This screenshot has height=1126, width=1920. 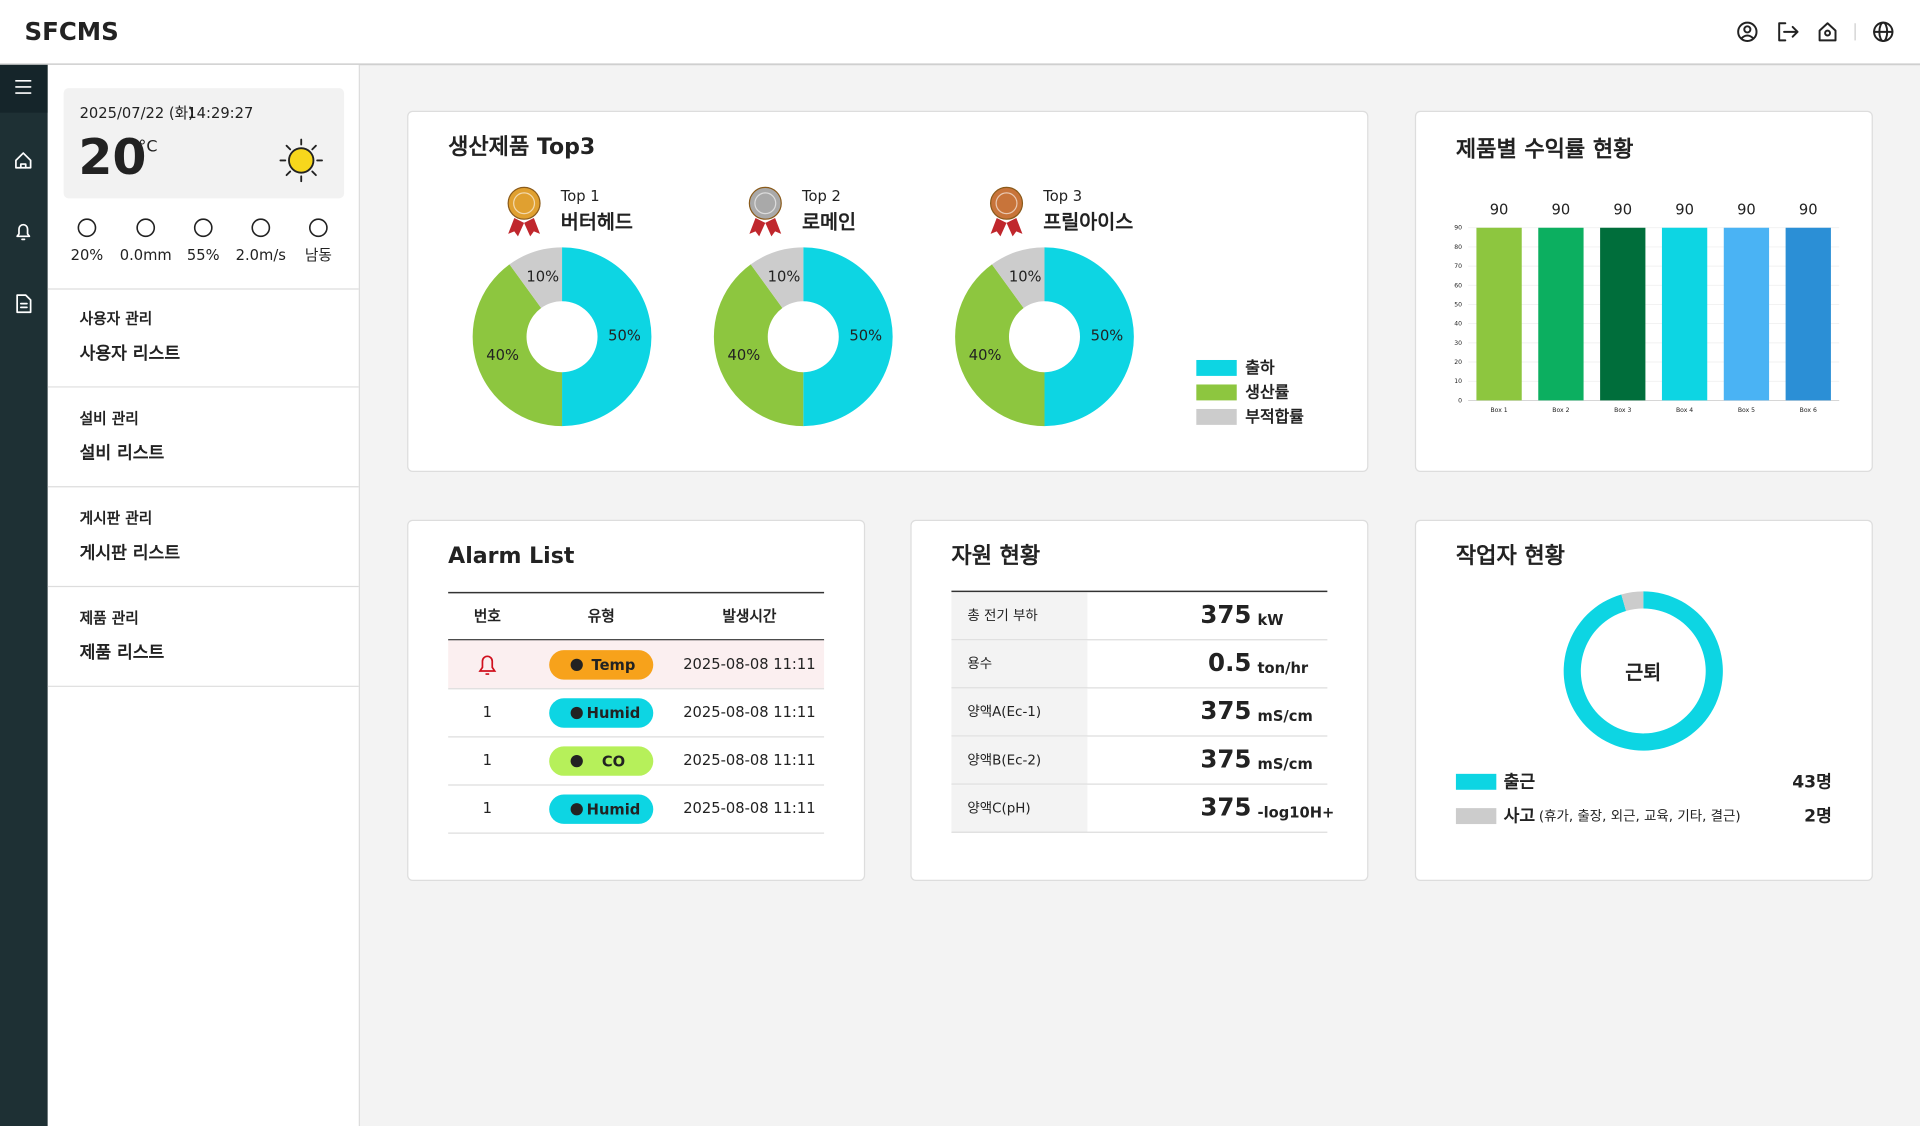 I want to click on cell-type: Humid, so click(x=614, y=809).